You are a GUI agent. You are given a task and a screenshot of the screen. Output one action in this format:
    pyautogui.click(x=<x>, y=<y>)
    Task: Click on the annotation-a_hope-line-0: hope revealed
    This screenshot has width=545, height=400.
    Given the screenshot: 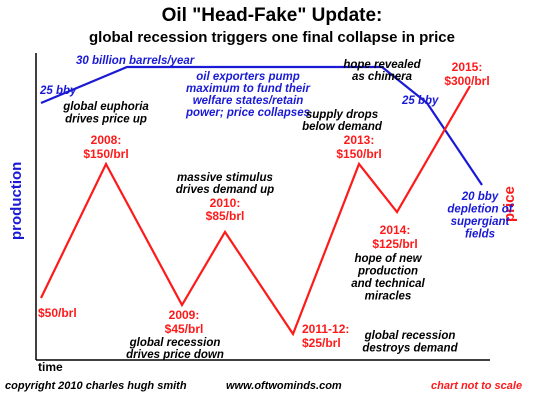 What is the action you would take?
    pyautogui.click(x=382, y=65)
    